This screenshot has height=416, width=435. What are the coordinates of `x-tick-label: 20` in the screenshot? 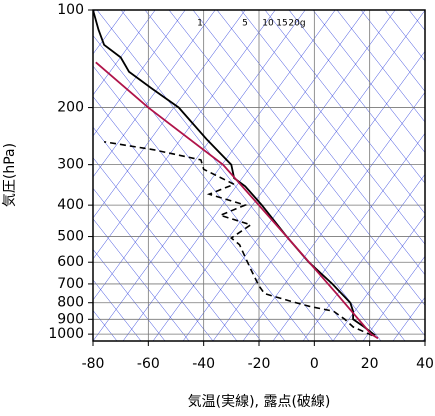 It's located at (370, 364).